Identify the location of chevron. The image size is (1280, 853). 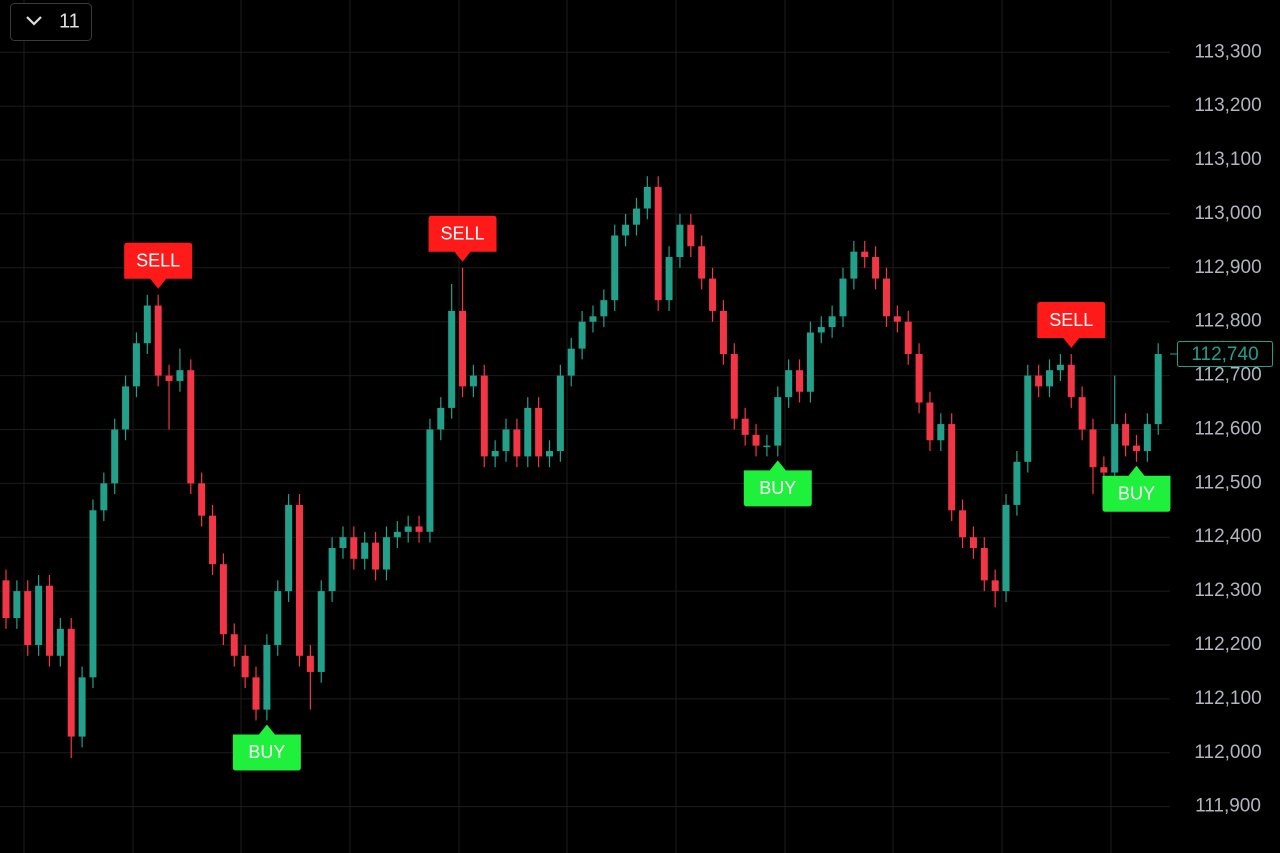
(34, 21).